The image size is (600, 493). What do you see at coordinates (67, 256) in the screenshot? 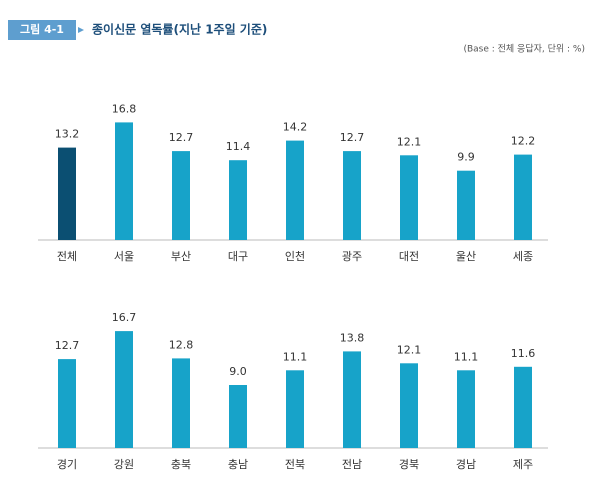
I see `x-tick-label: 전체` at bounding box center [67, 256].